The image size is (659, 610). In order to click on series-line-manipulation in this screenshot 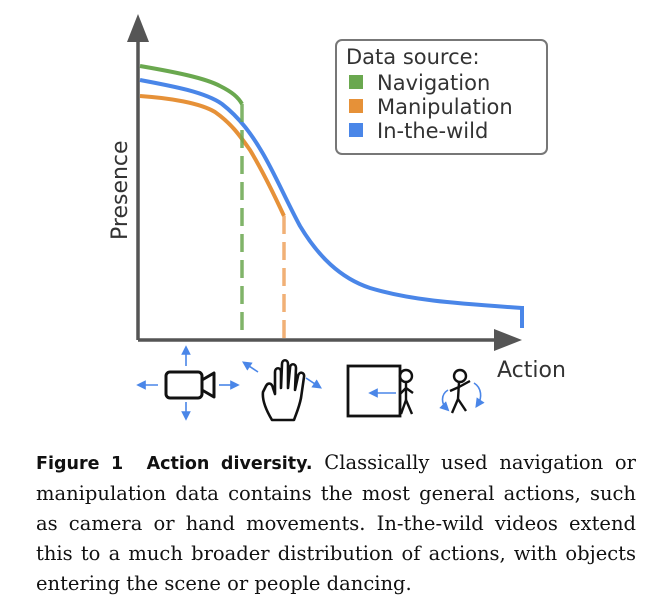, I will do `click(212, 155)`.